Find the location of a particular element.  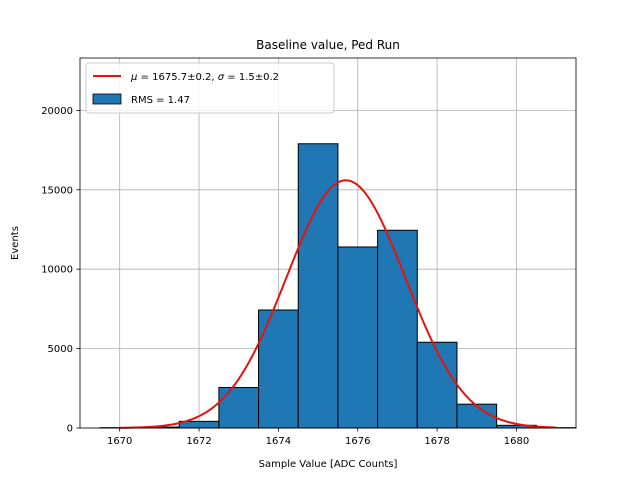

x-tick-label: 1674 is located at coordinates (278, 441).